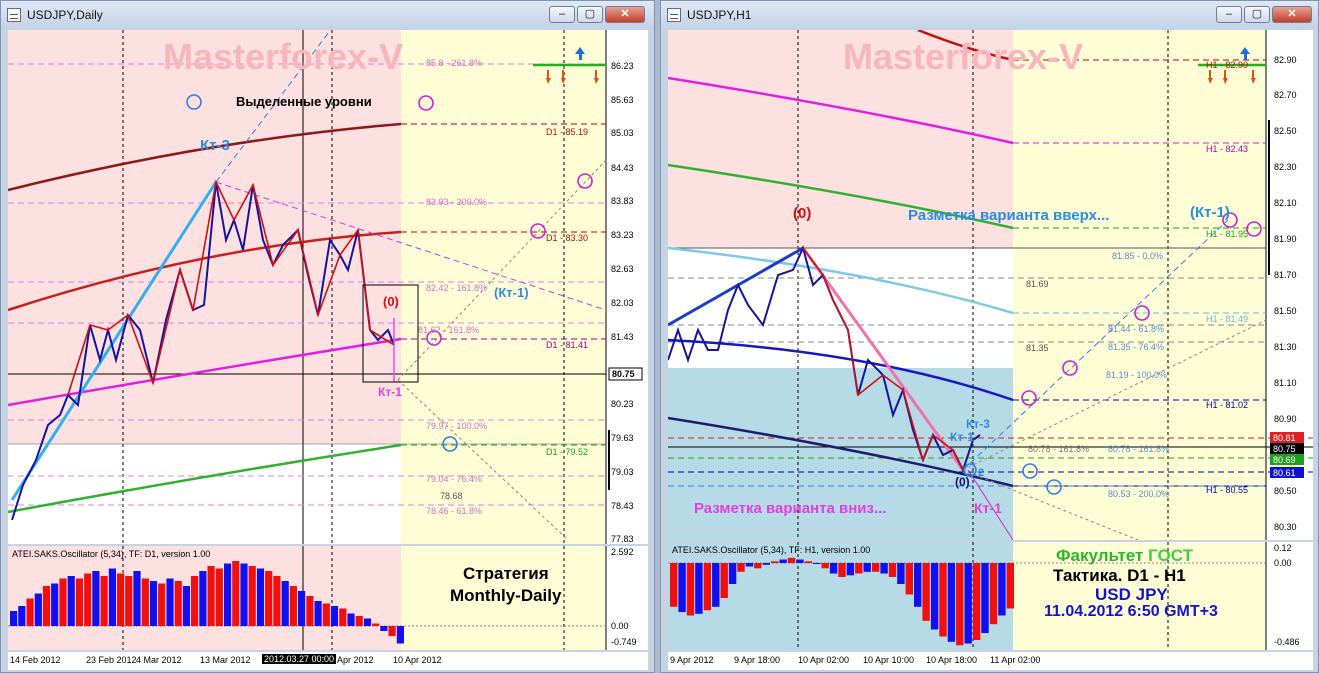  Describe the element at coordinates (449, 330) in the screenshot. I see `fib-label: 81.62 - 161.8%` at that location.